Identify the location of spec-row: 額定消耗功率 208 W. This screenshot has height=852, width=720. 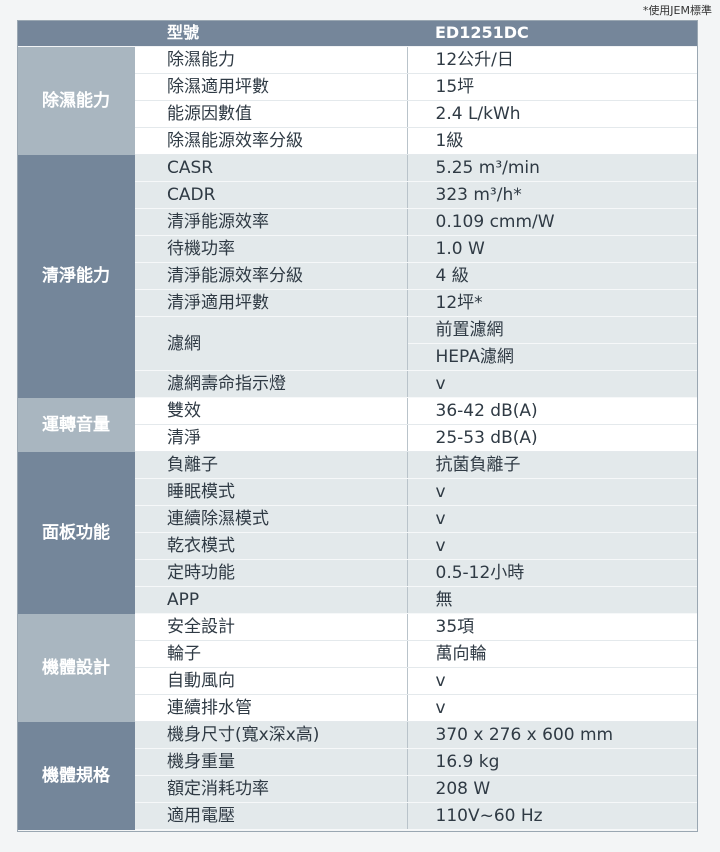
(357, 789).